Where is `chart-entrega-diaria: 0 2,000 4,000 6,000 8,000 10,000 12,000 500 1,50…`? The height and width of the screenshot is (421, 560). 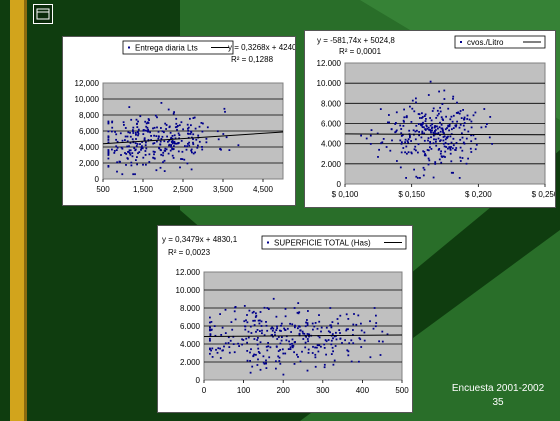 chart-entrega-diaria: 0 2,000 4,000 6,000 8,000 10,000 12,000 500 1,50… is located at coordinates (185, 117).